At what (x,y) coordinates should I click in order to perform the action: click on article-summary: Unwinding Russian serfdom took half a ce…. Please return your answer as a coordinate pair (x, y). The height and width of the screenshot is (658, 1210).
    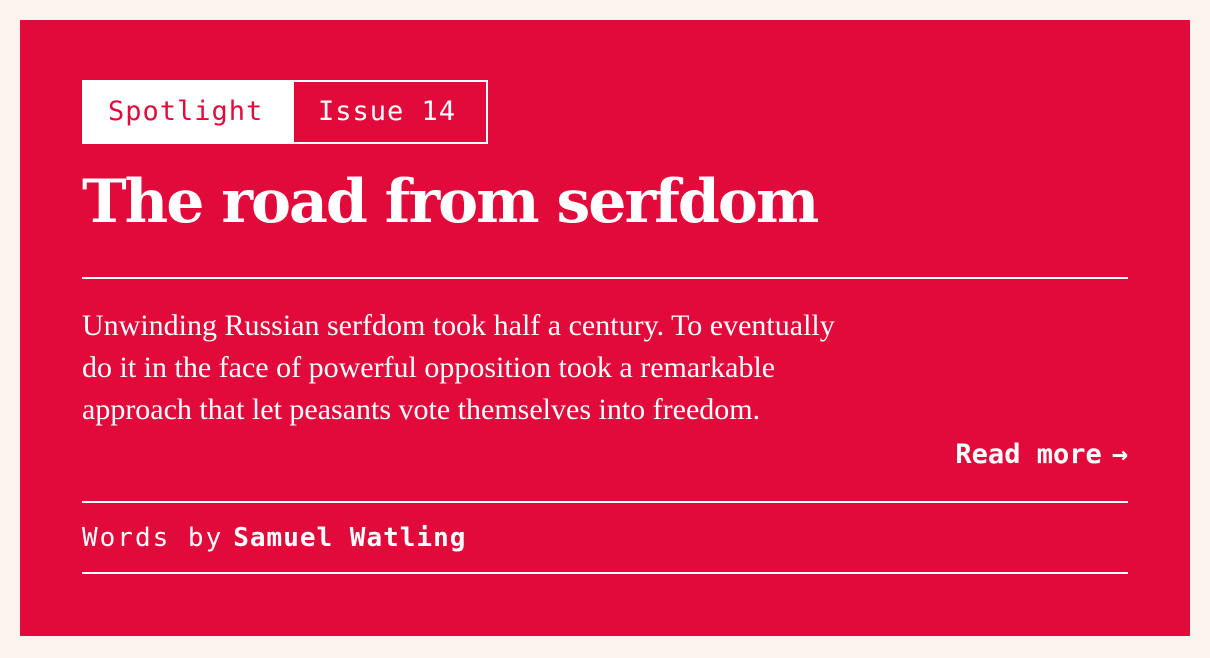
    Looking at the image, I should click on (458, 367).